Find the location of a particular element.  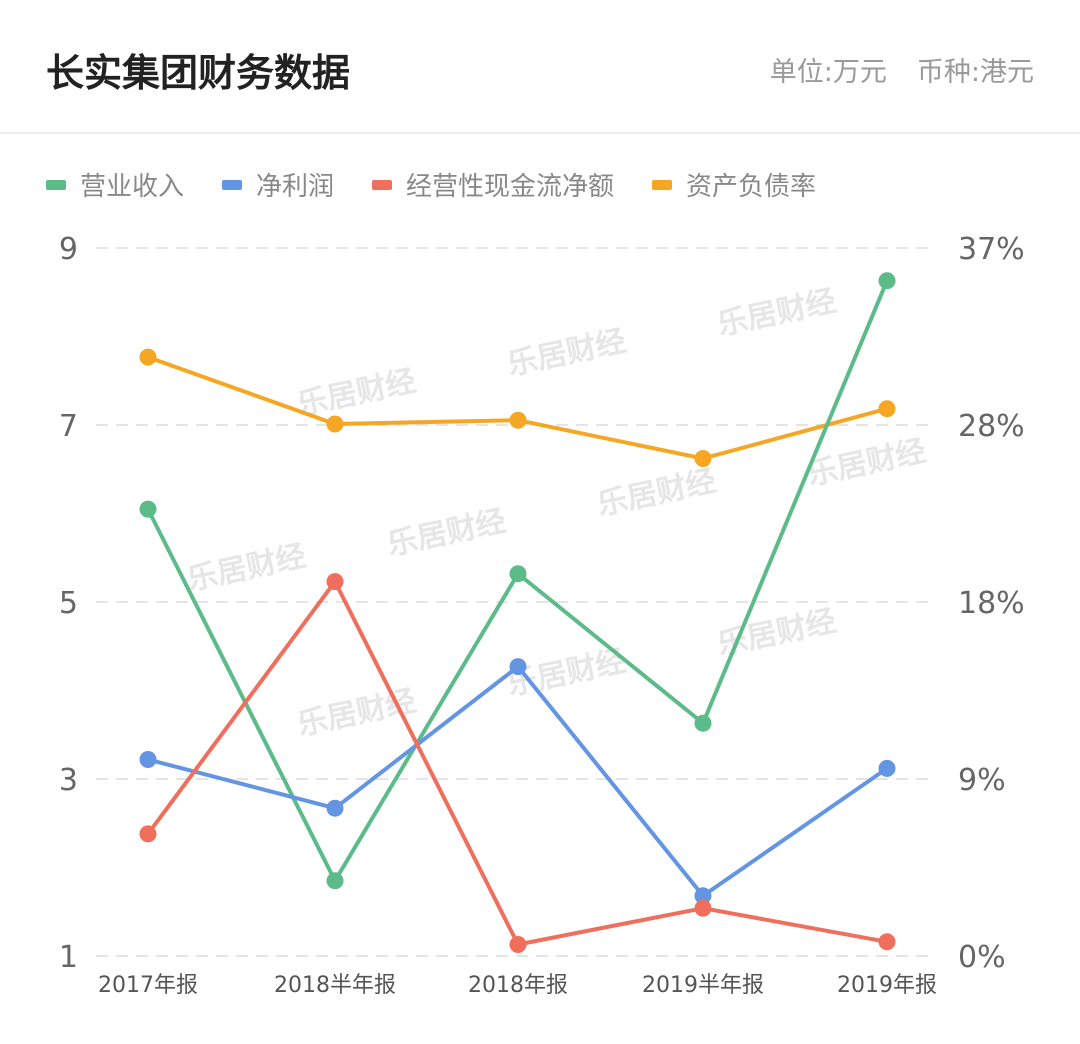

x-tick-label: 2017年报 is located at coordinates (148, 985).